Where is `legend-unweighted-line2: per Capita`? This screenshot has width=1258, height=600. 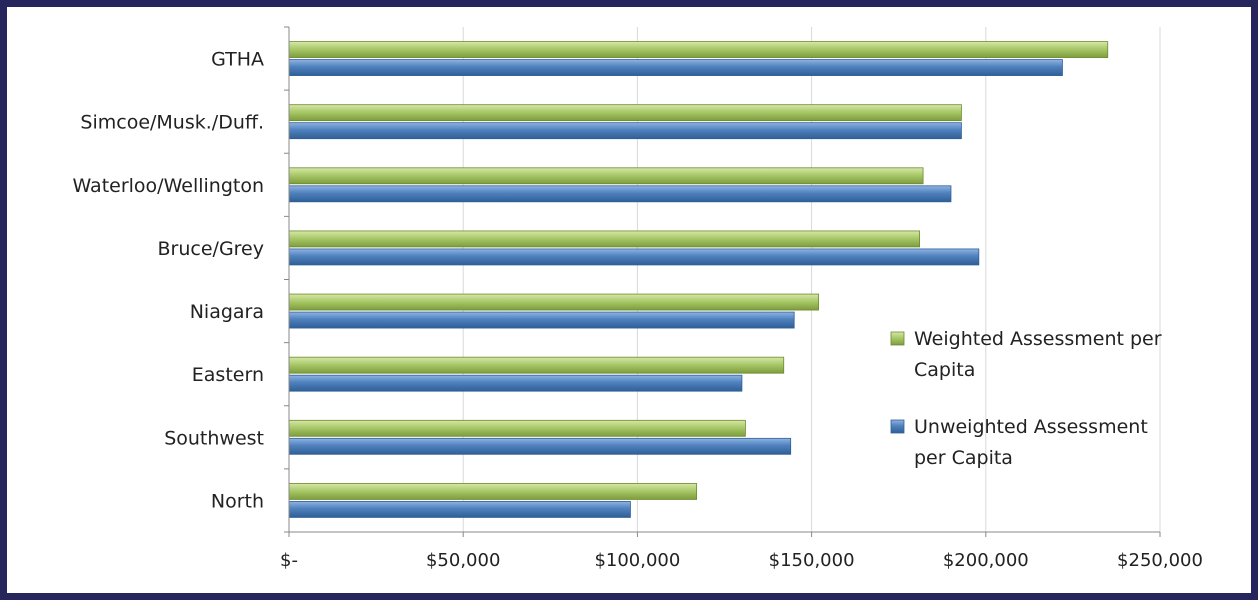 legend-unweighted-line2: per Capita is located at coordinates (963, 458).